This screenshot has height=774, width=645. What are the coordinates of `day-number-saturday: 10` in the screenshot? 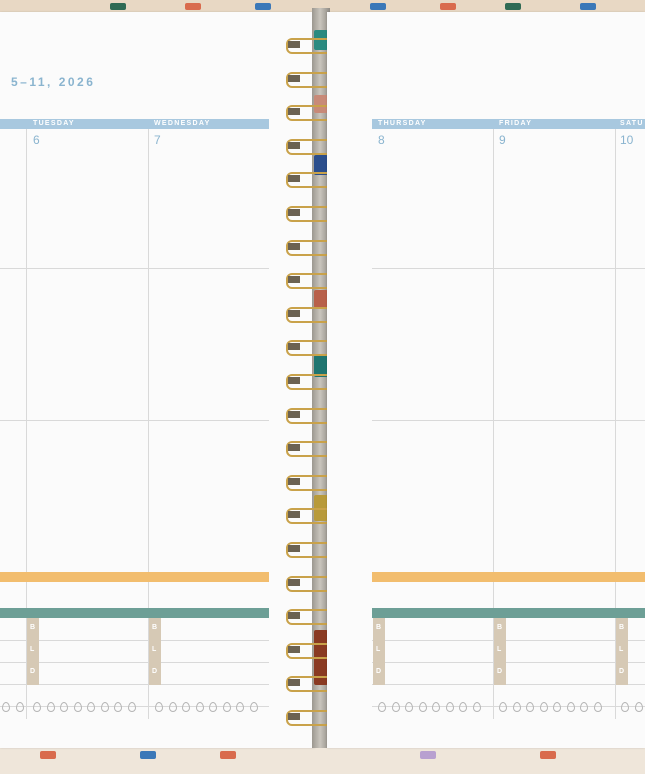 It's located at (627, 140).